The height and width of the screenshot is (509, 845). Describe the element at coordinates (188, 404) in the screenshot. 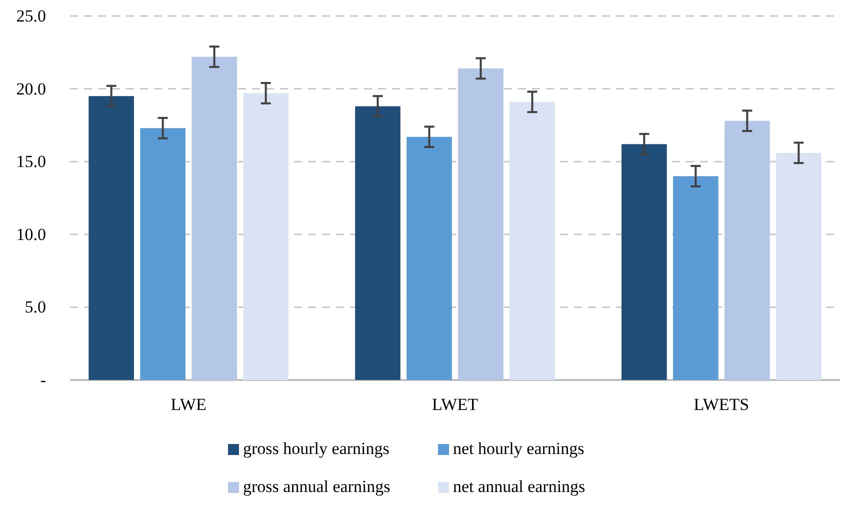

I see `x-tick-label: LWE` at that location.